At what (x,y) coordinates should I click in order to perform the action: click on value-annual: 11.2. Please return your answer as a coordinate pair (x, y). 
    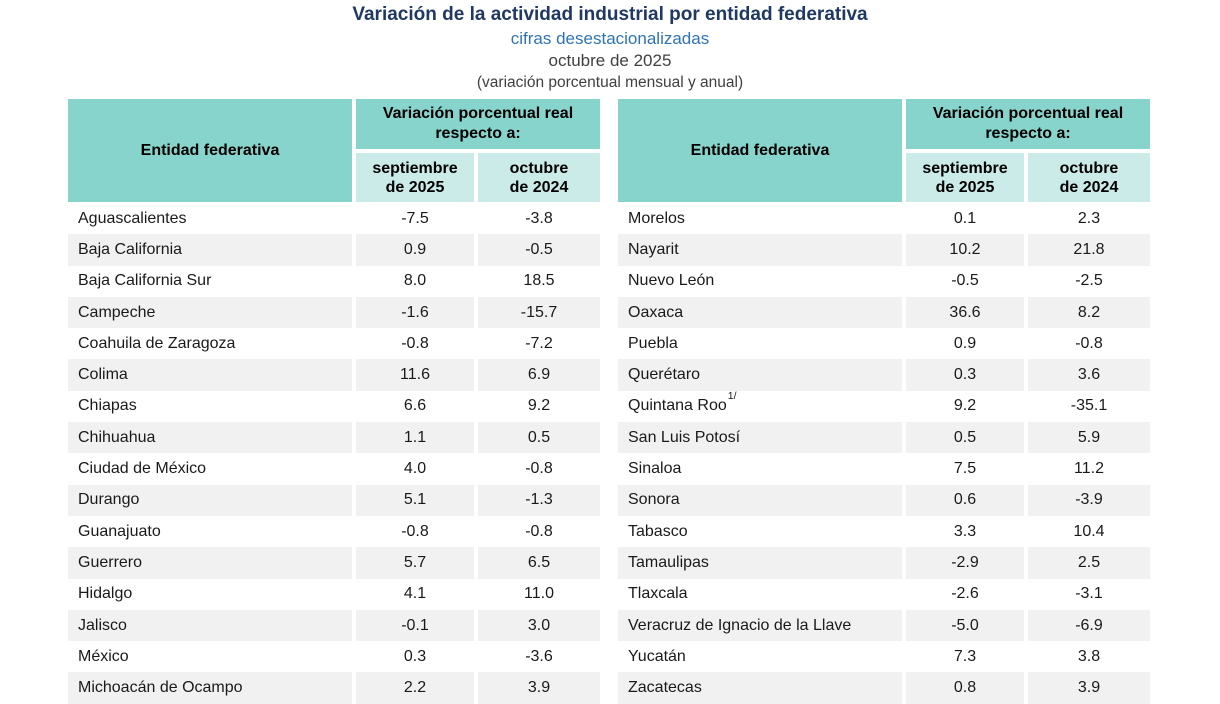
    Looking at the image, I should click on (1089, 469).